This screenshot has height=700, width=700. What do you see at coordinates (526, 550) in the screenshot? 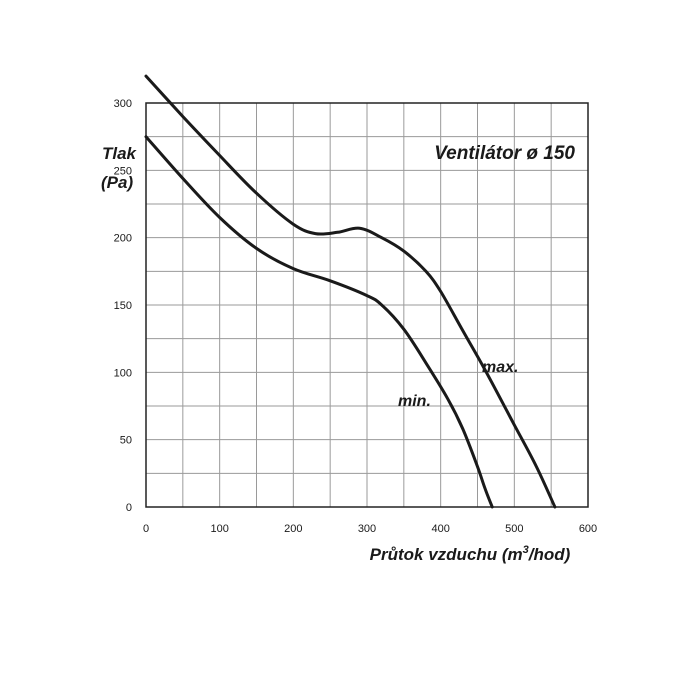
I see `x-axis-title-superscript: 3` at bounding box center [526, 550].